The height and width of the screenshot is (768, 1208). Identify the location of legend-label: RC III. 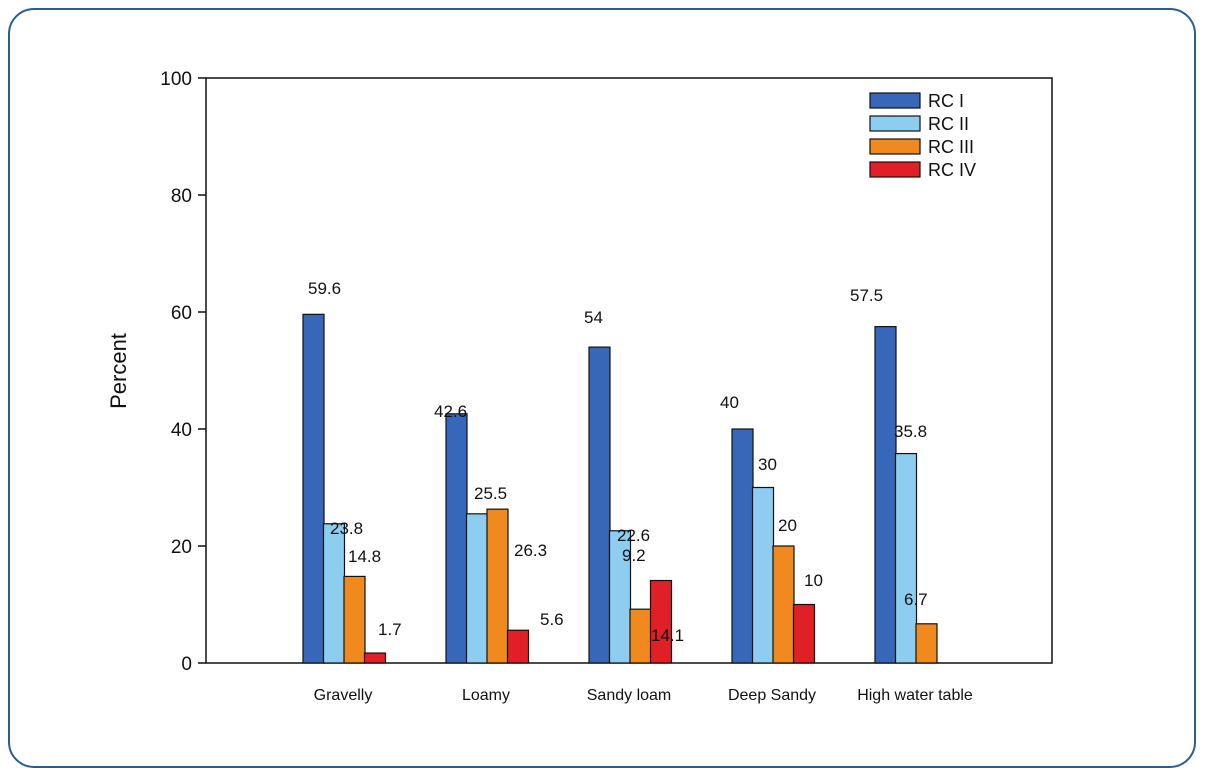
(951, 147).